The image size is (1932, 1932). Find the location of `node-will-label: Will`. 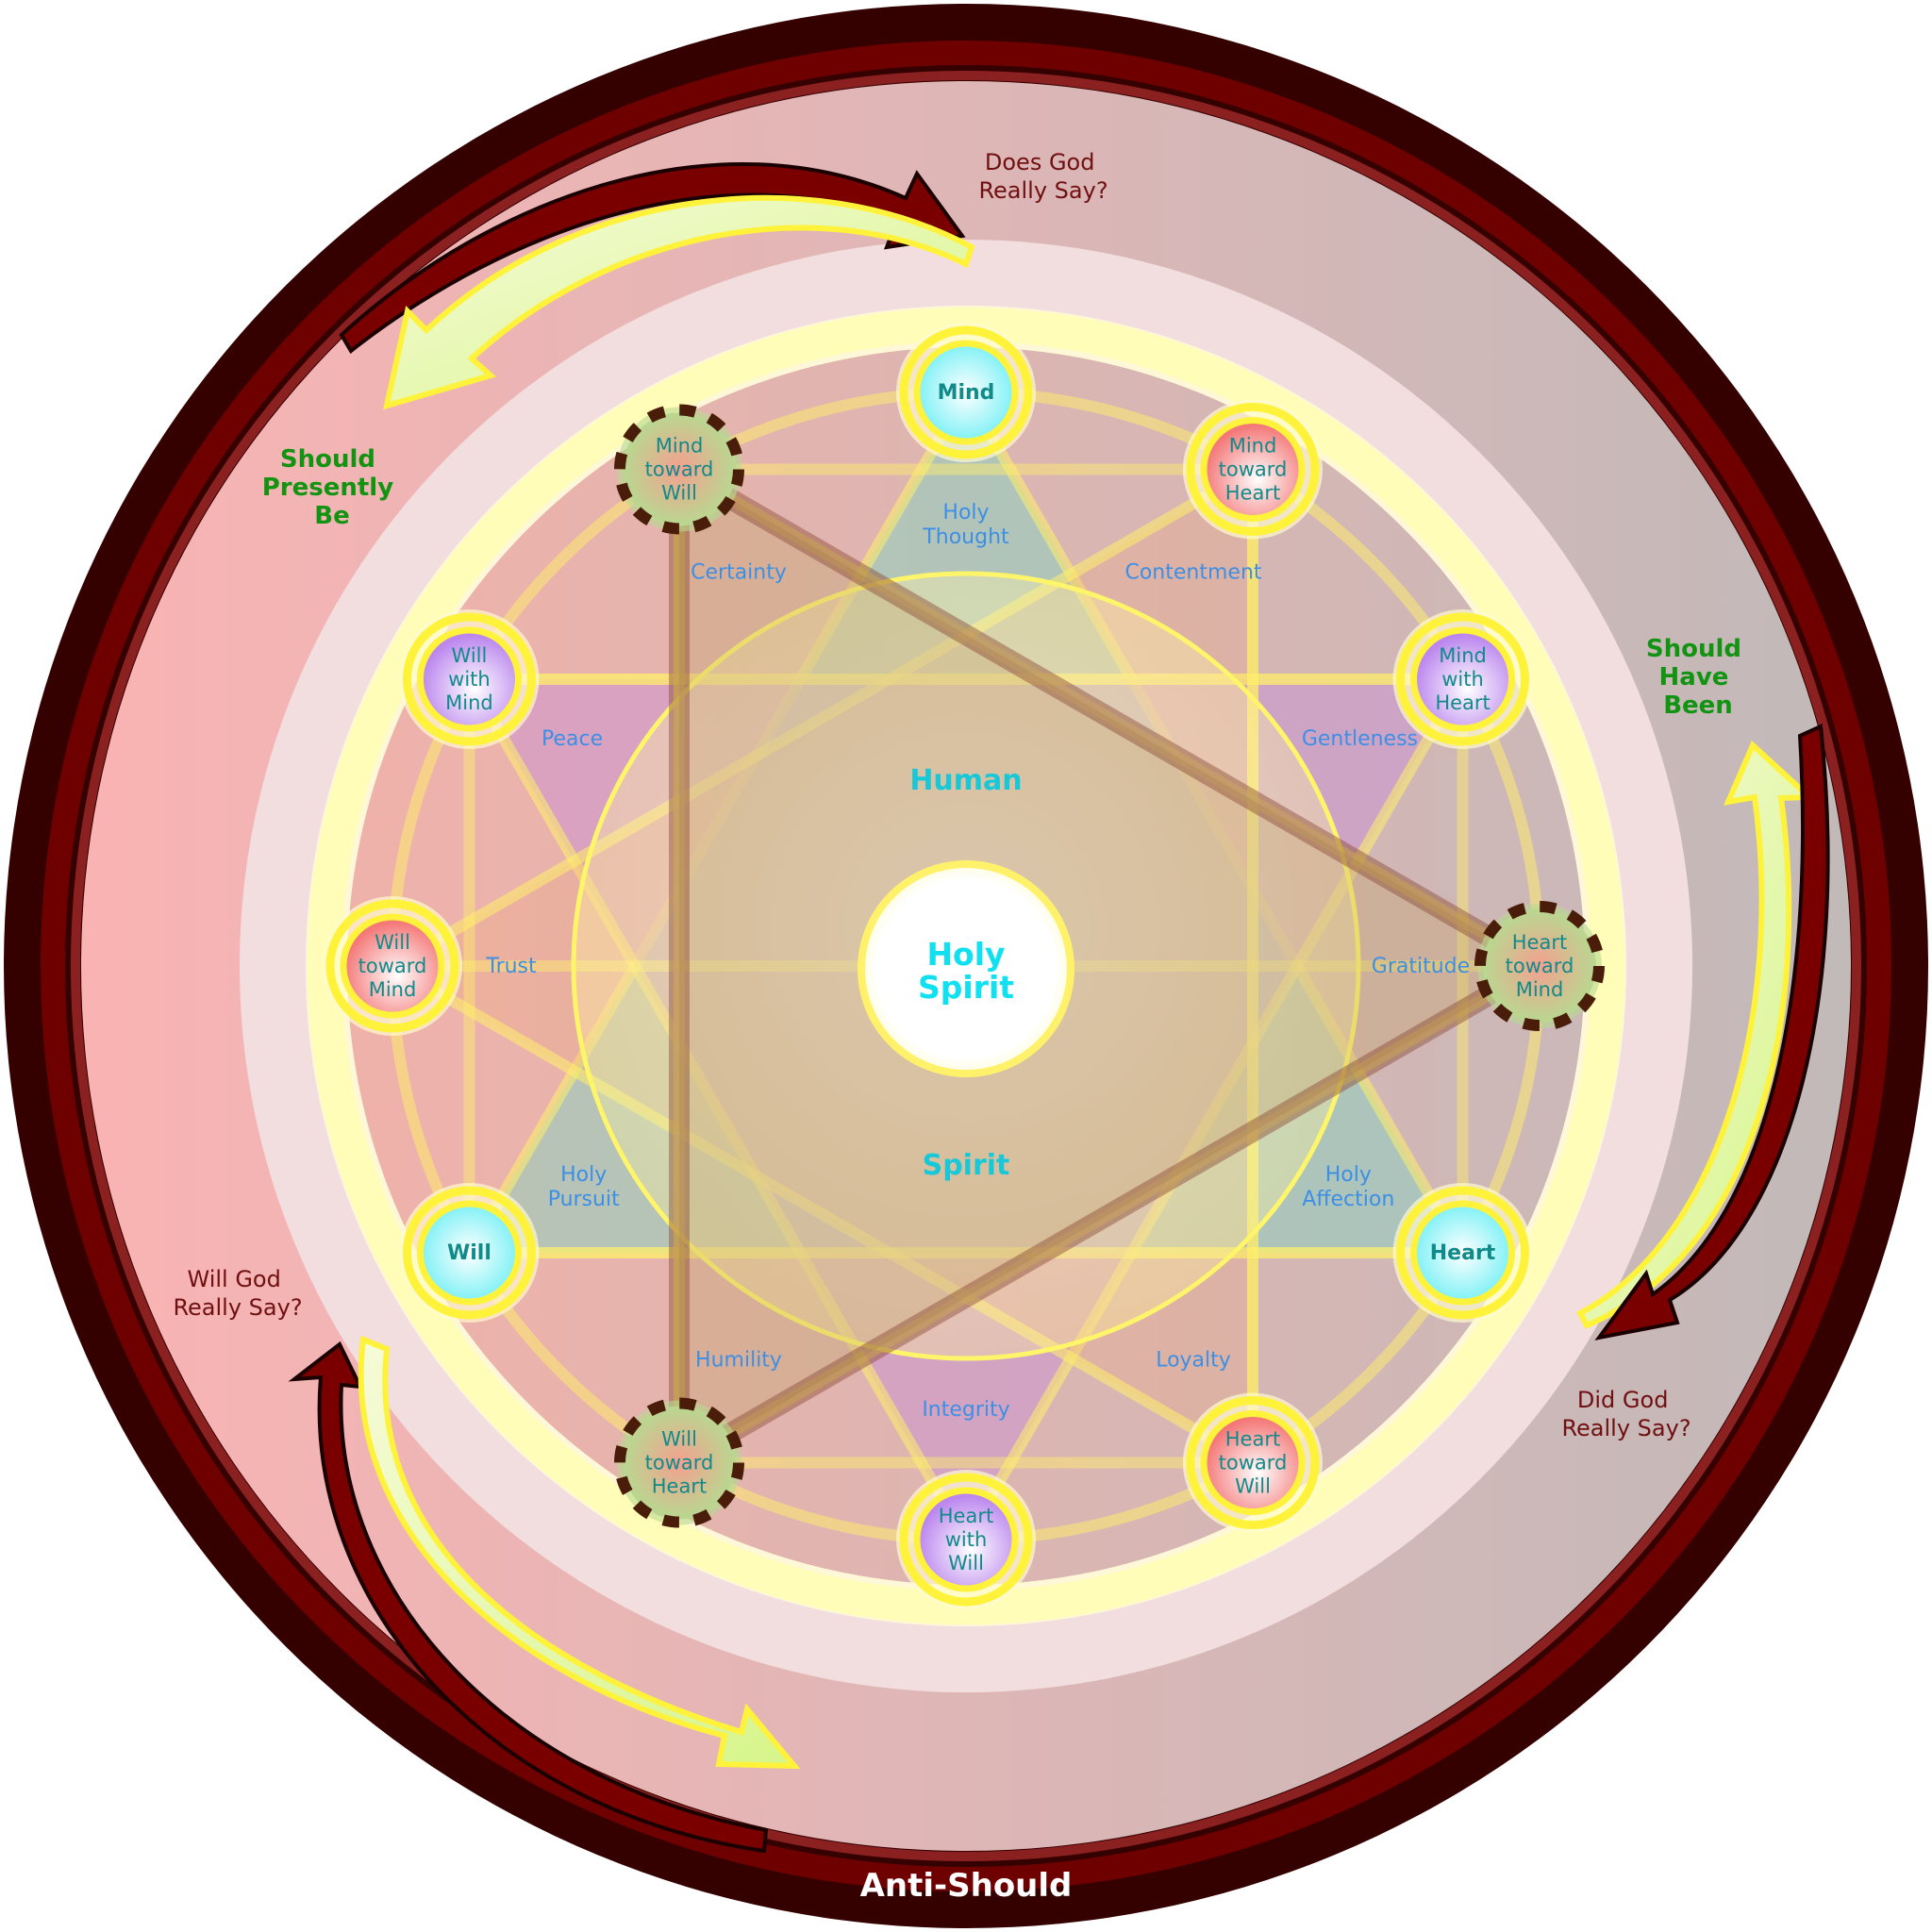

node-will-label: Will is located at coordinates (469, 1253).